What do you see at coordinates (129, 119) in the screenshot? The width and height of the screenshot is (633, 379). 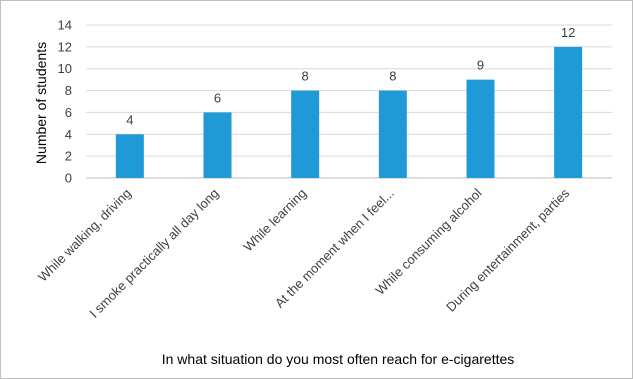 I see `data-label: 4` at bounding box center [129, 119].